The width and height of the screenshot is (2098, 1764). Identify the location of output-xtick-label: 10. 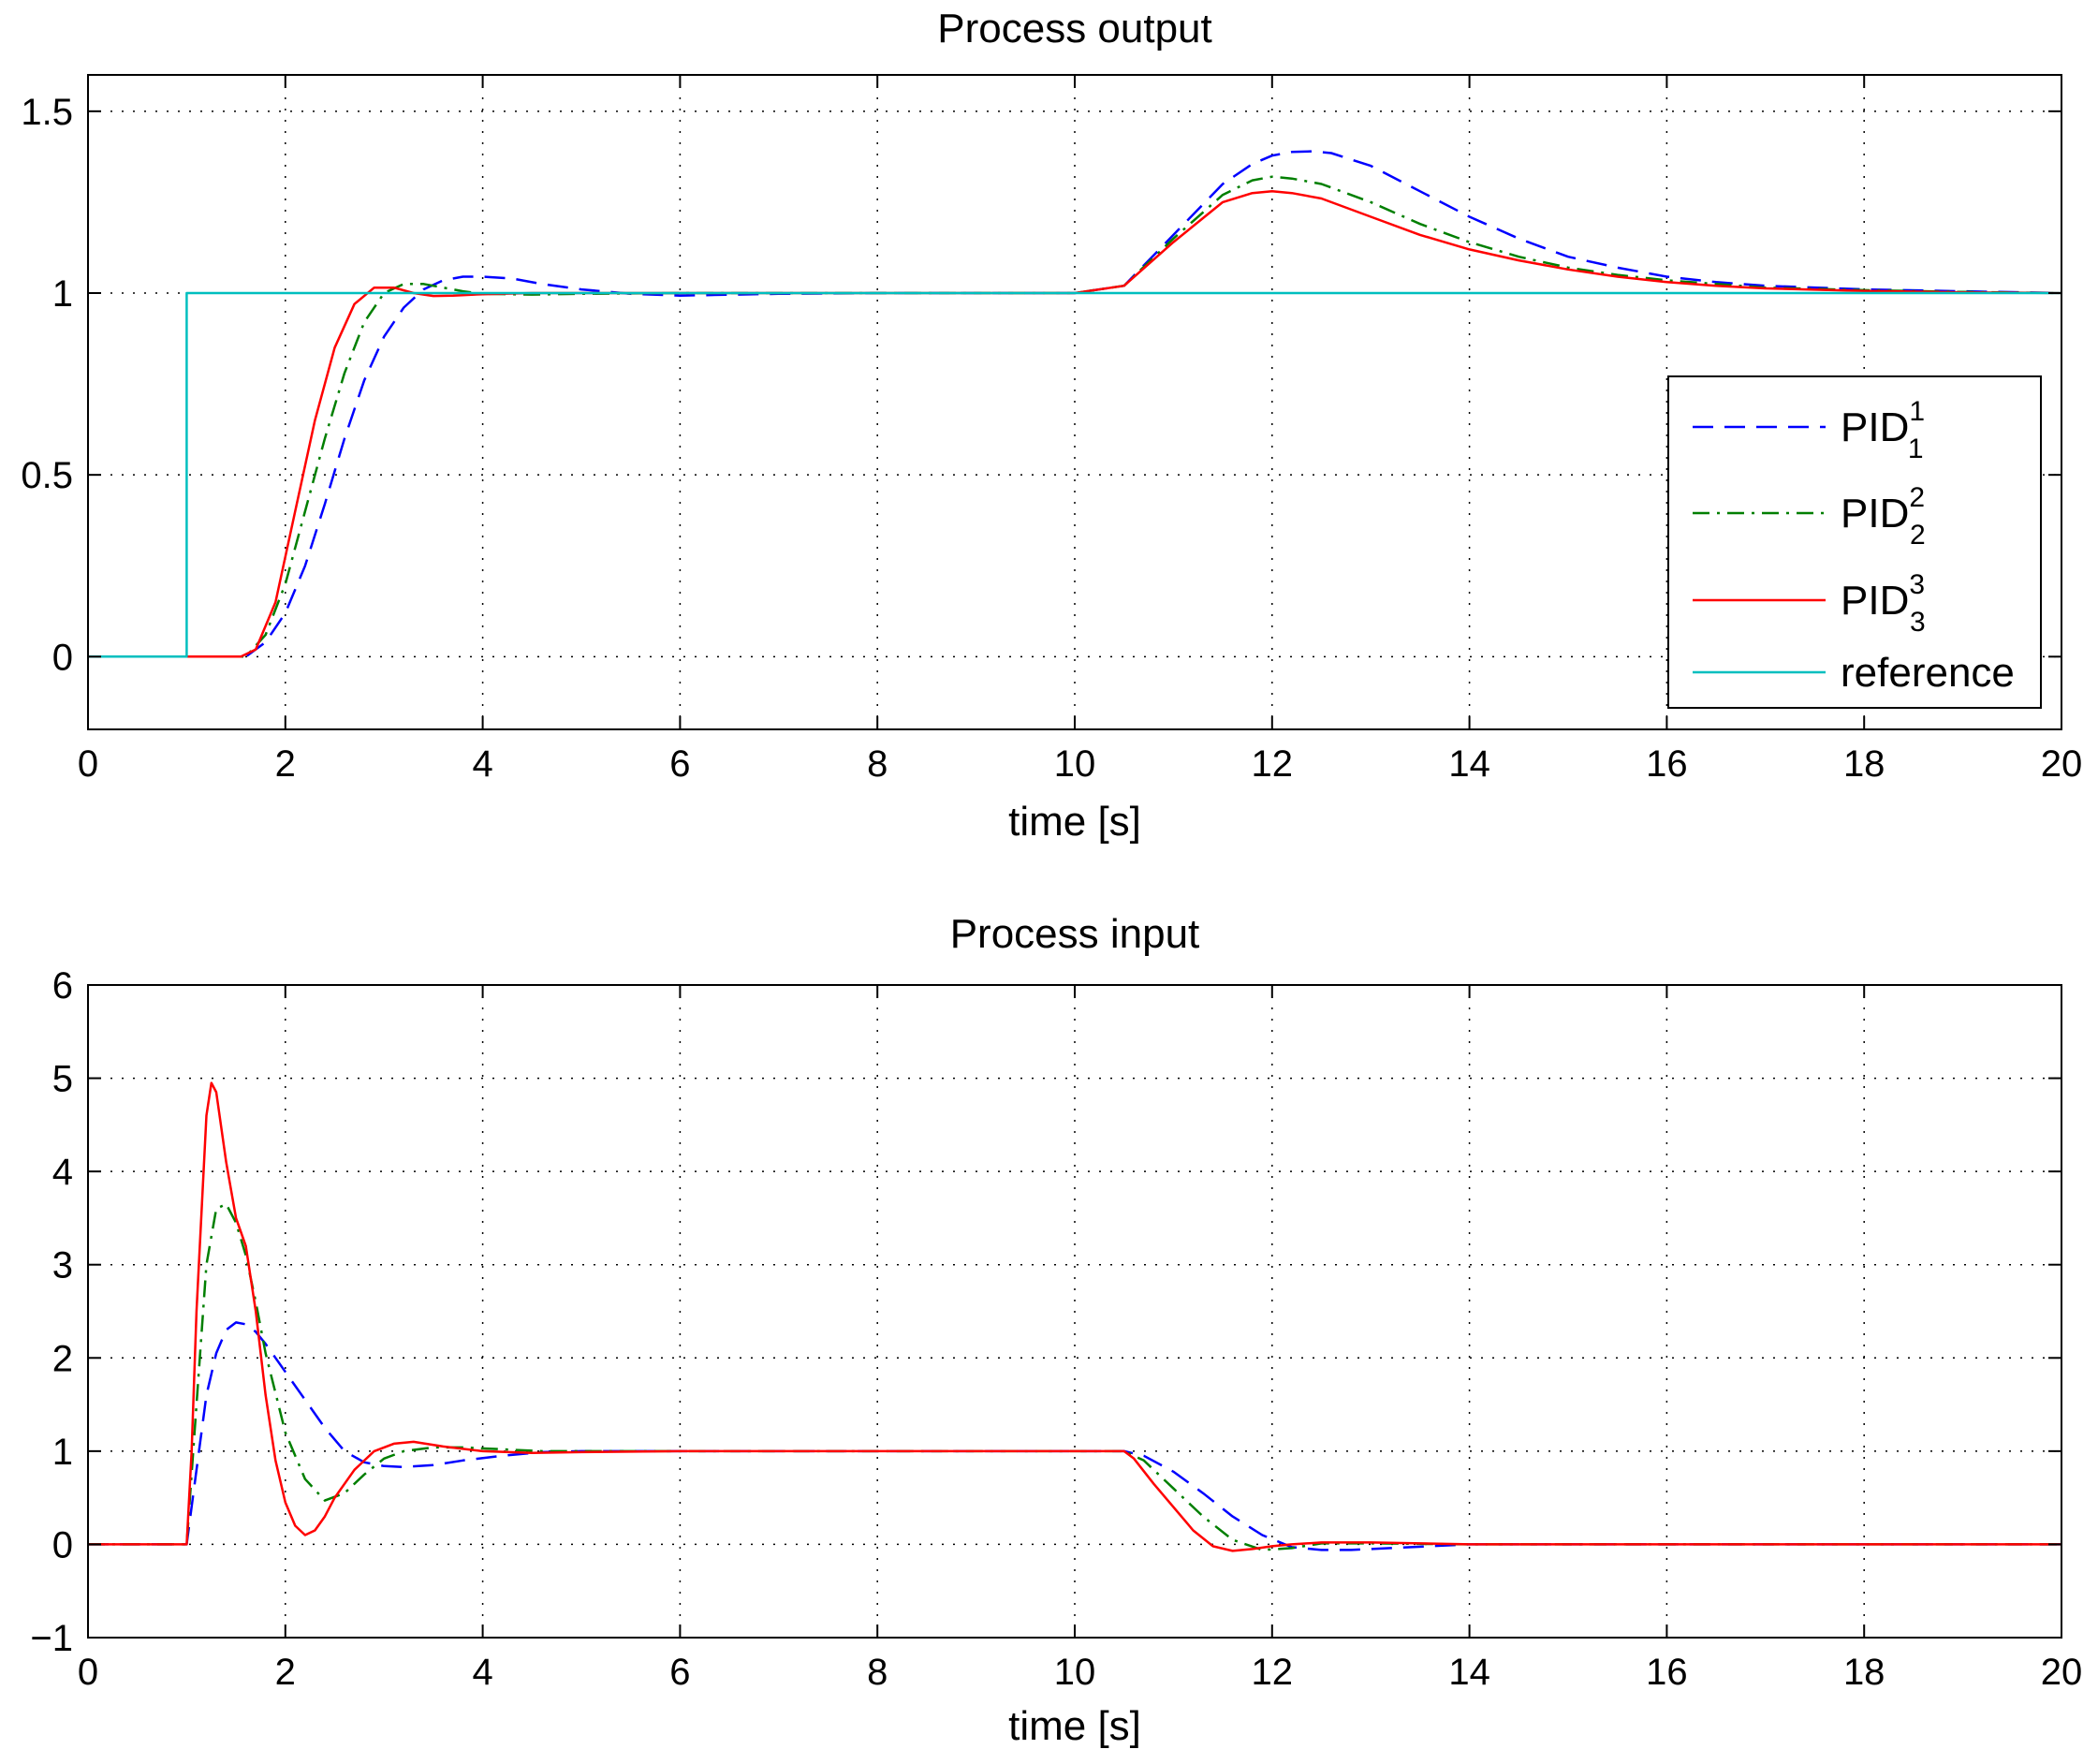
(1075, 764).